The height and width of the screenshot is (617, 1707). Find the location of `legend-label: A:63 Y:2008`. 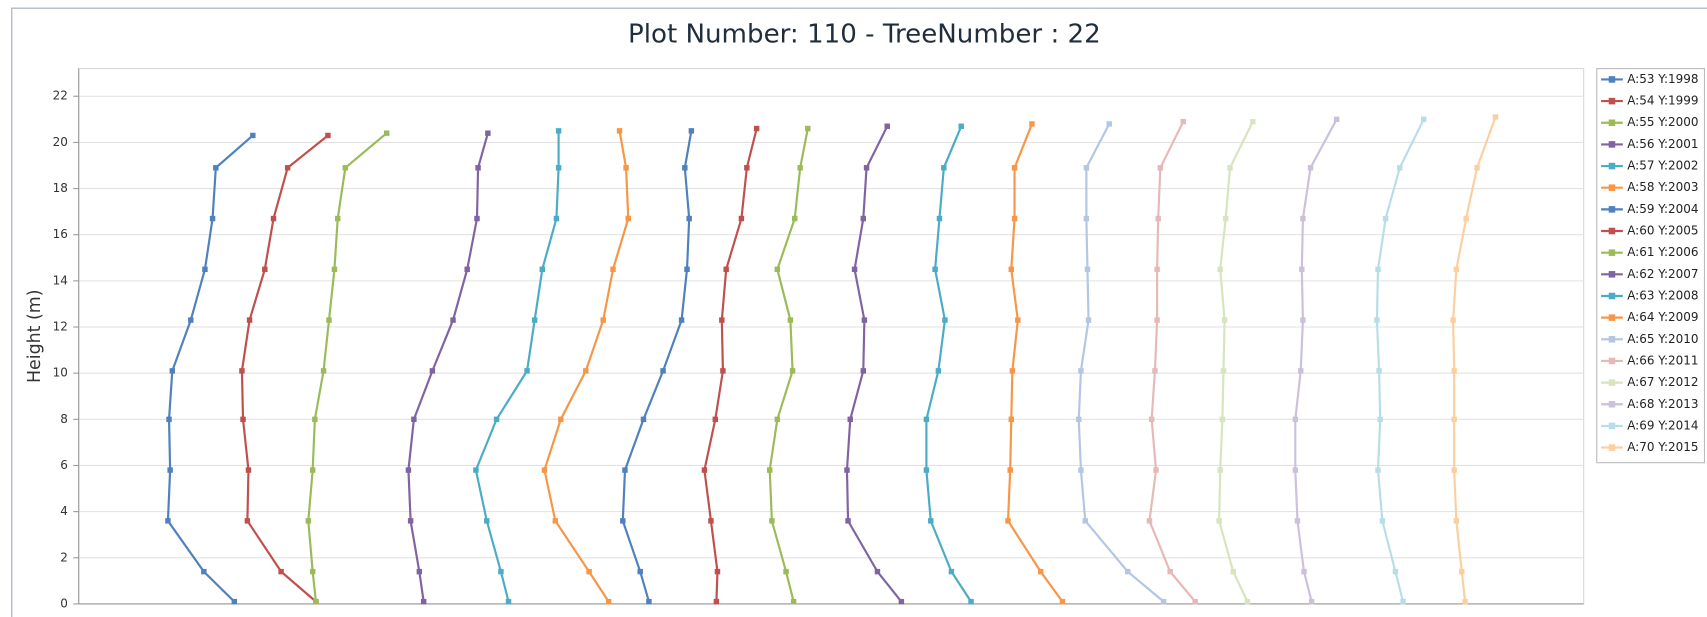

legend-label: A:63 Y:2008 is located at coordinates (1662, 295).